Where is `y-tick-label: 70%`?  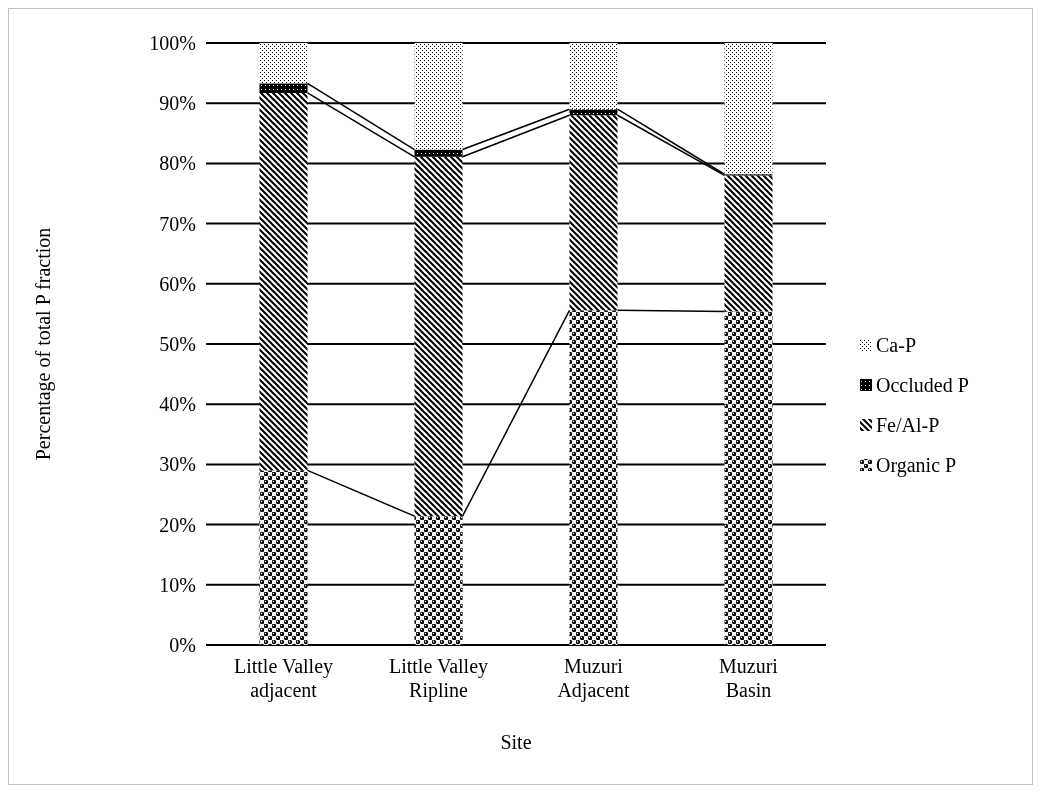 y-tick-label: 70% is located at coordinates (177, 223).